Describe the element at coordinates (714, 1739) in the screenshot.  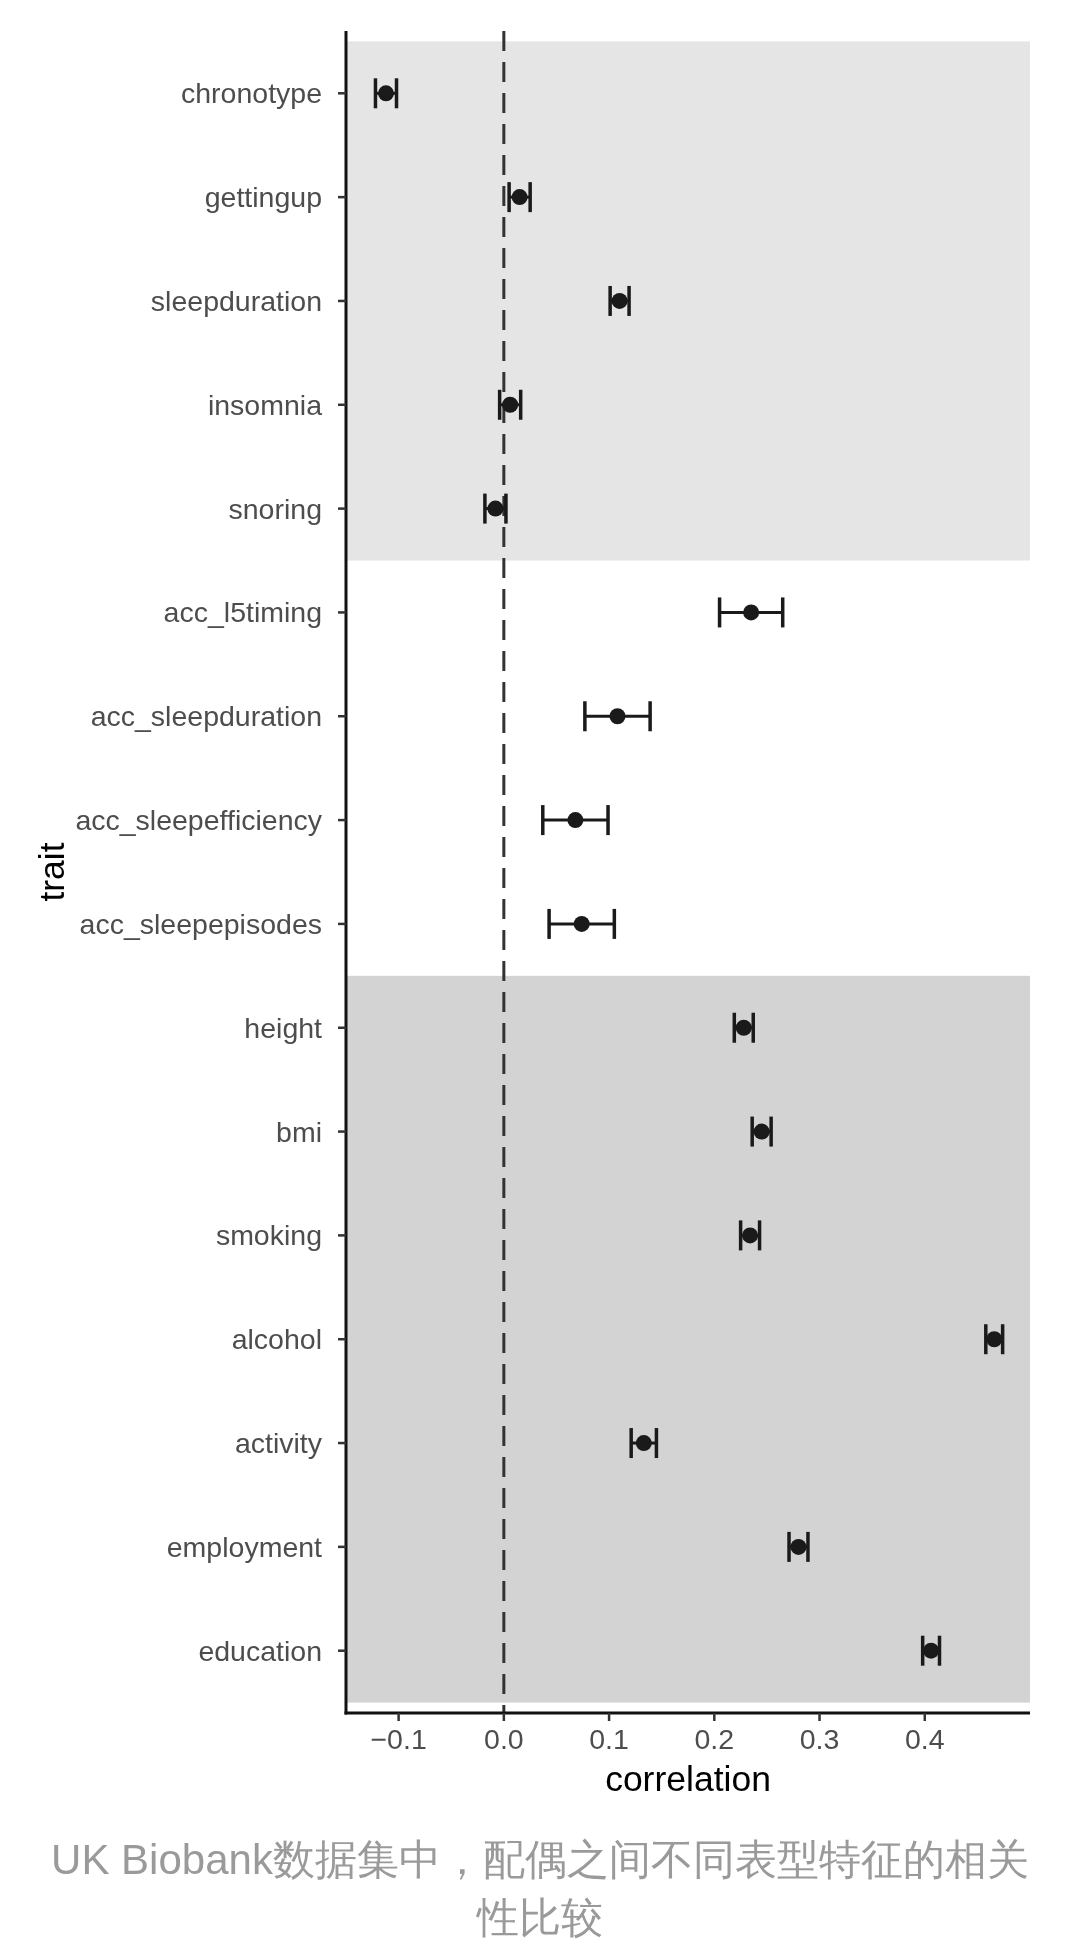
I see `x-tick-label: 0.2` at that location.